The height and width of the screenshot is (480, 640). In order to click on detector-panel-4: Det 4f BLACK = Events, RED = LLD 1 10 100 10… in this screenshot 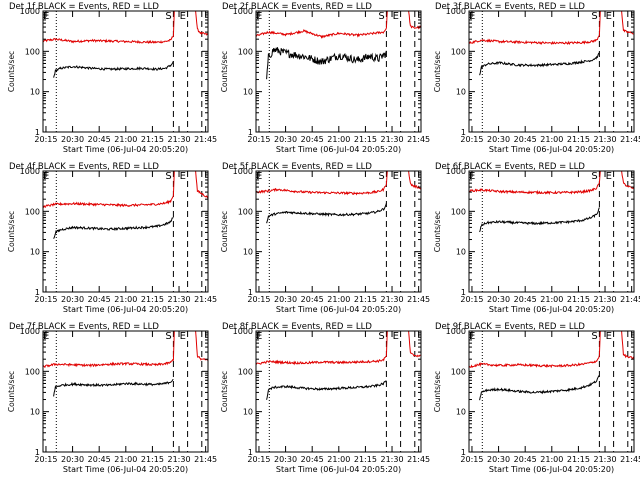, I will do `click(112, 238)`.